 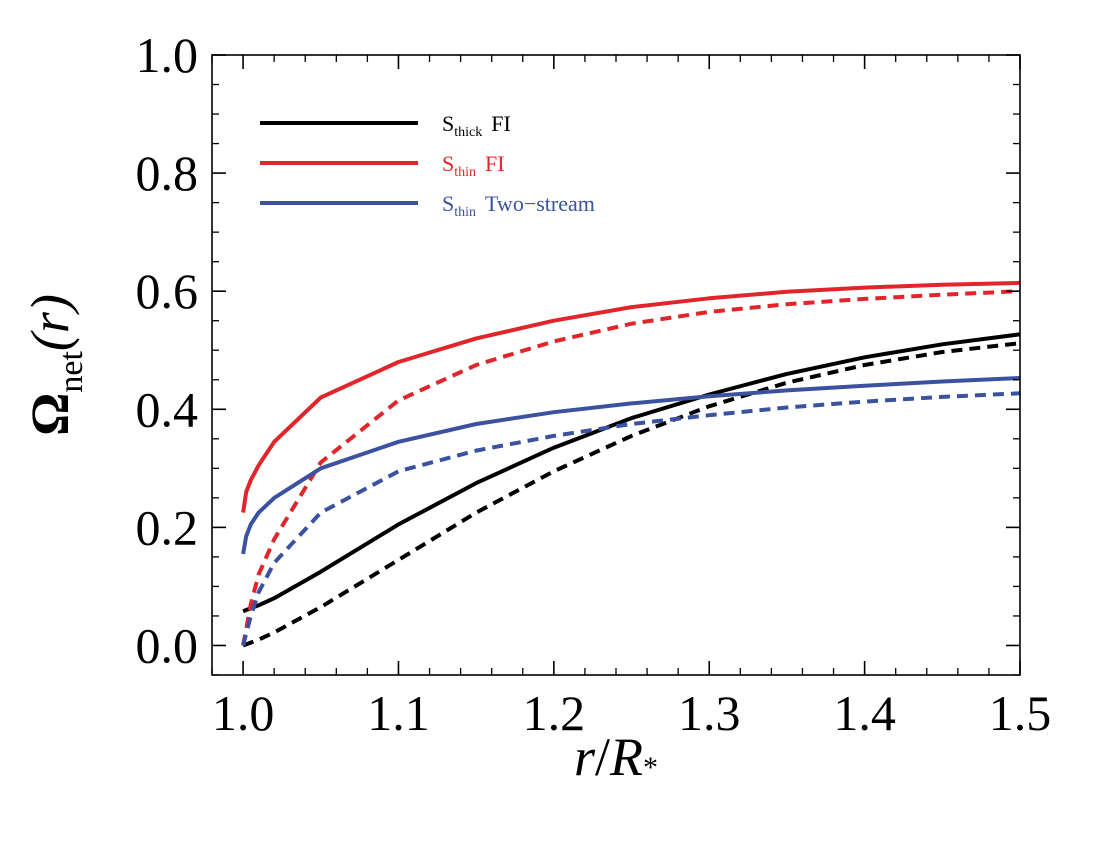 What do you see at coordinates (518, 205) in the screenshot?
I see `legend-label-3: Sthin Two−stream` at bounding box center [518, 205].